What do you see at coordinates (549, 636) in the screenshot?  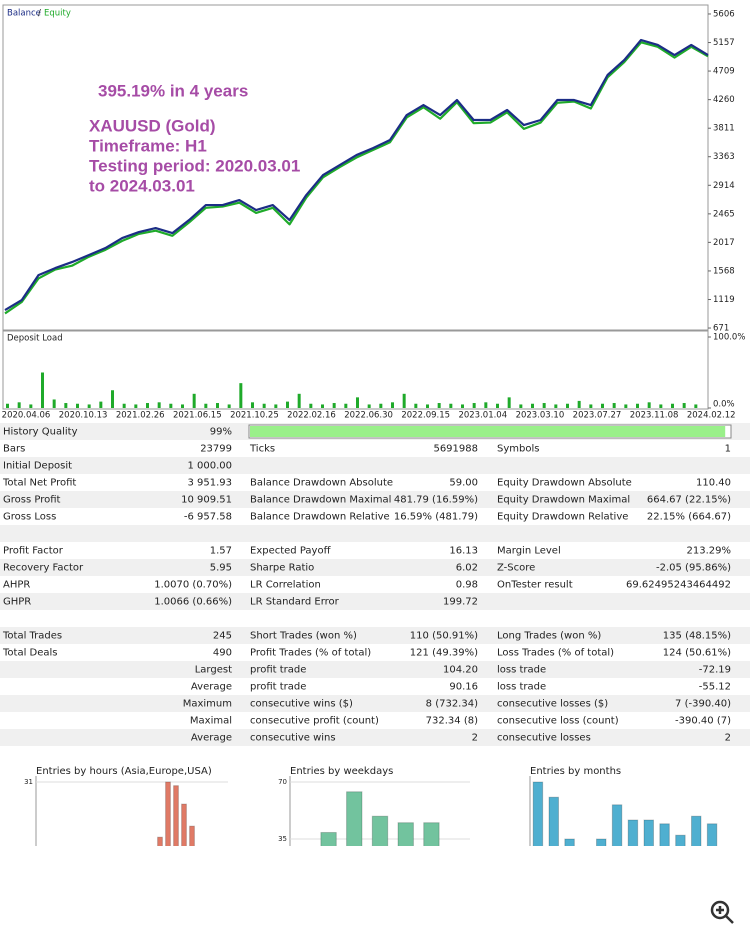 I see `cell-label: Long Trades (won %)` at bounding box center [549, 636].